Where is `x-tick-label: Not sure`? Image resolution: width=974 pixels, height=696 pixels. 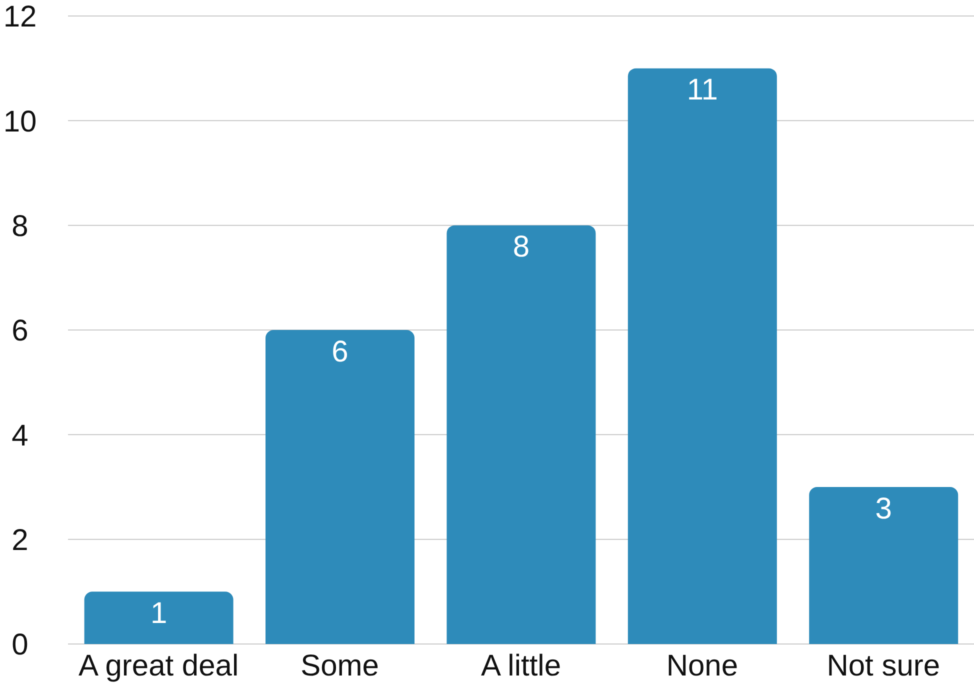
x-tick-label: Not sure is located at coordinates (883, 665).